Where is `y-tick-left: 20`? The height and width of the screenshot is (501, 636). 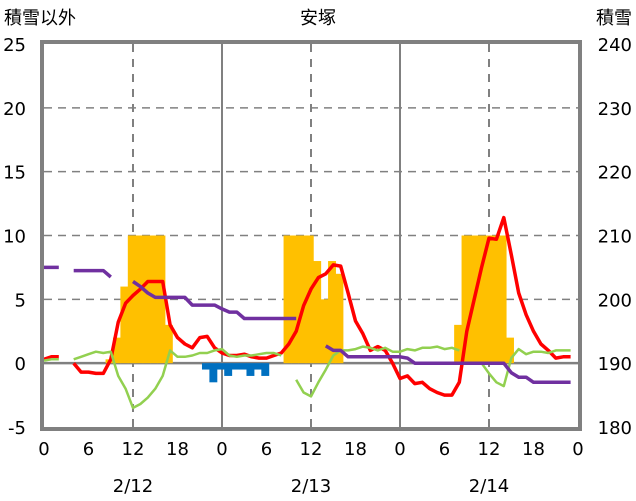
y-tick-left: 20 is located at coordinates (14, 109).